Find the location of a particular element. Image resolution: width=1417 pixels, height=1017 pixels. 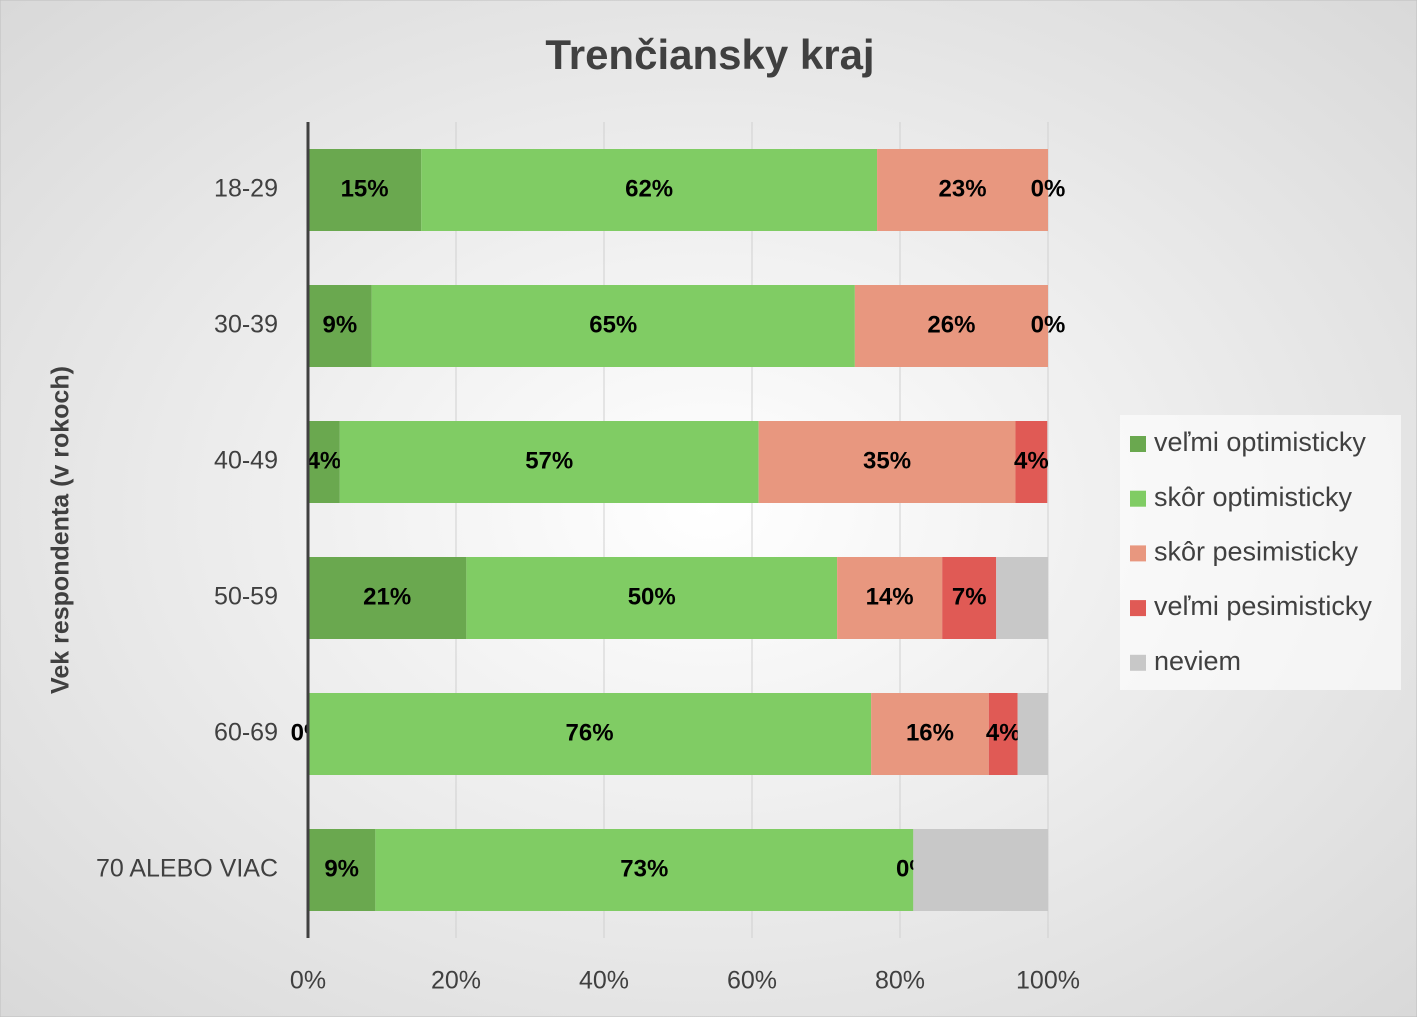

legend-label: skôr pesimisticky is located at coordinates (1256, 552).